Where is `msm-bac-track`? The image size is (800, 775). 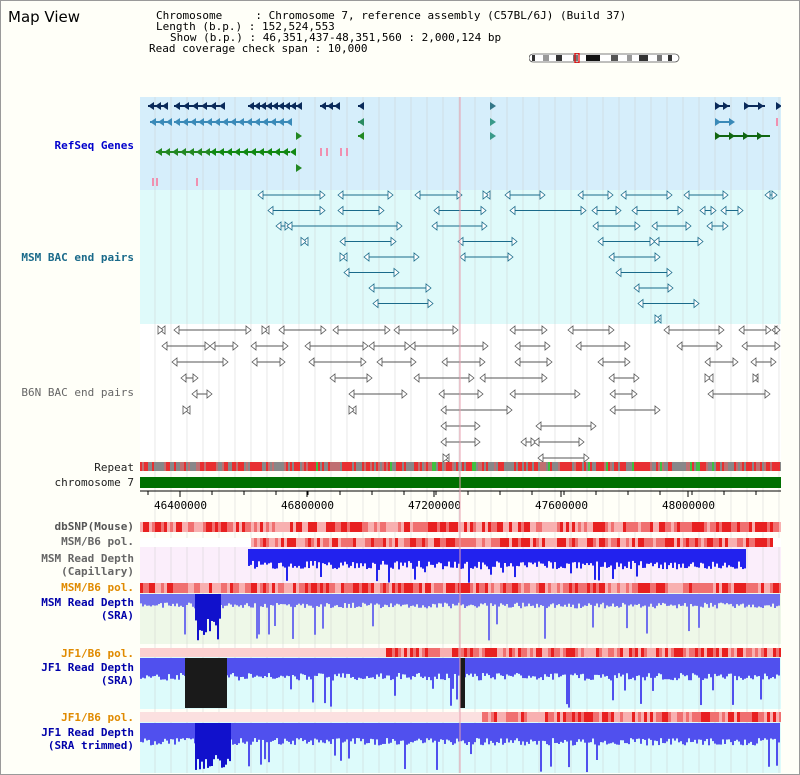
msm-bac-track is located at coordinates (517, 257).